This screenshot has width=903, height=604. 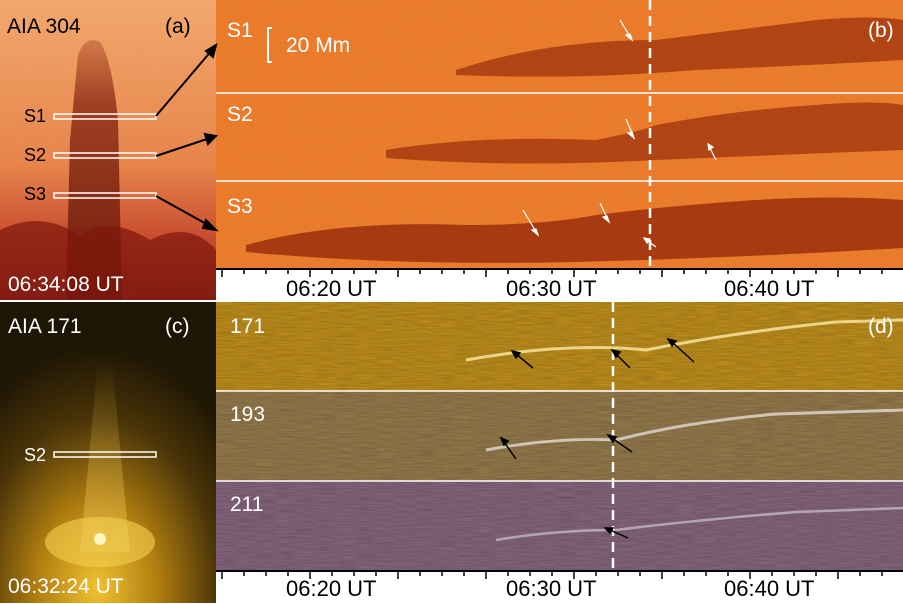 I want to click on feature-arrows-euv, so click(x=597, y=438).